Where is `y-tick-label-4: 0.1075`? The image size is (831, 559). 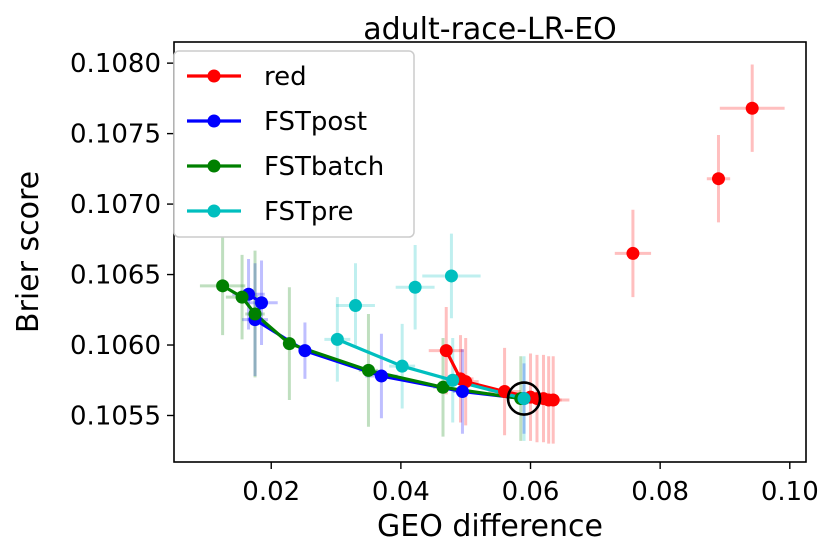 y-tick-label-4: 0.1075 is located at coordinates (115, 135).